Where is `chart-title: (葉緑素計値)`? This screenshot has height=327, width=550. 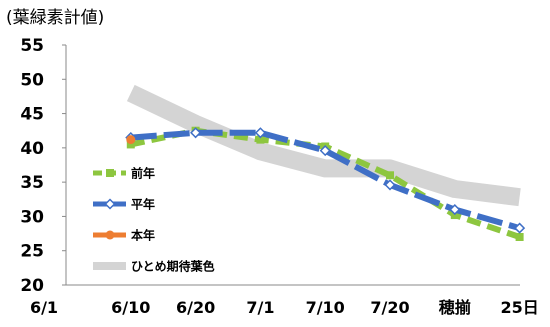
chart-title: (葉緑素計値) is located at coordinates (55, 18).